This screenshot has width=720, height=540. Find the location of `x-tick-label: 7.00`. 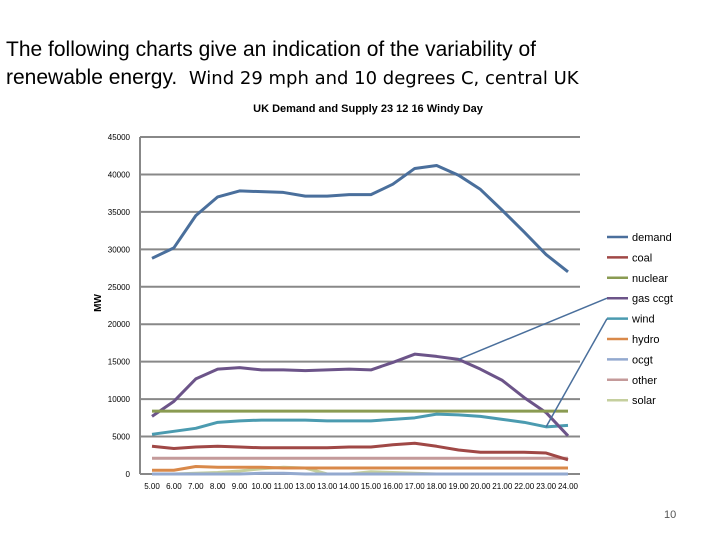

x-tick-label: 7.00 is located at coordinates (196, 486).